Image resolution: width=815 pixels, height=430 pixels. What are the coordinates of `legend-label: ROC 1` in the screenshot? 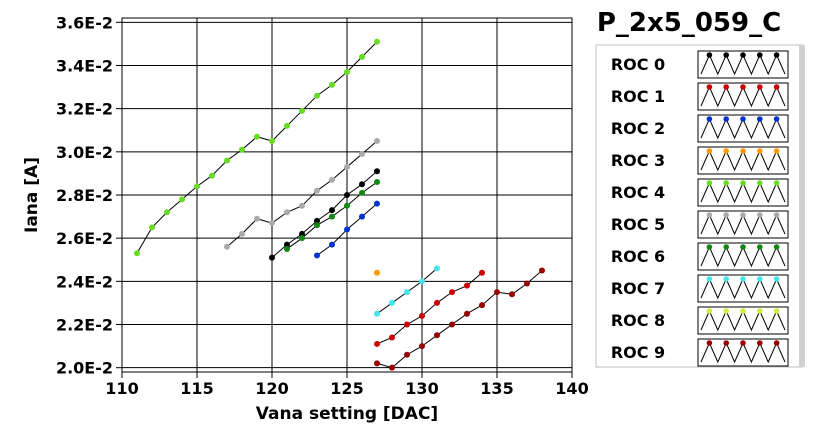 It's located at (638, 96).